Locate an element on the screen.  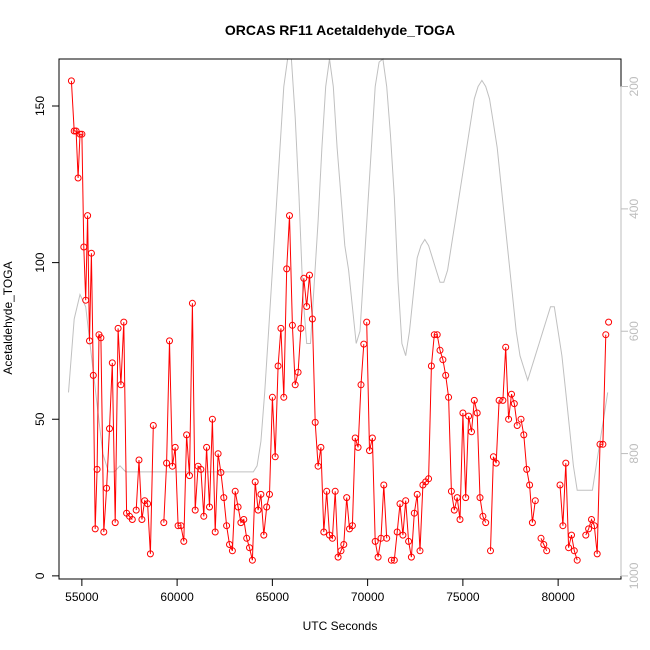
x-tick-label: 60000 is located at coordinates (177, 597).